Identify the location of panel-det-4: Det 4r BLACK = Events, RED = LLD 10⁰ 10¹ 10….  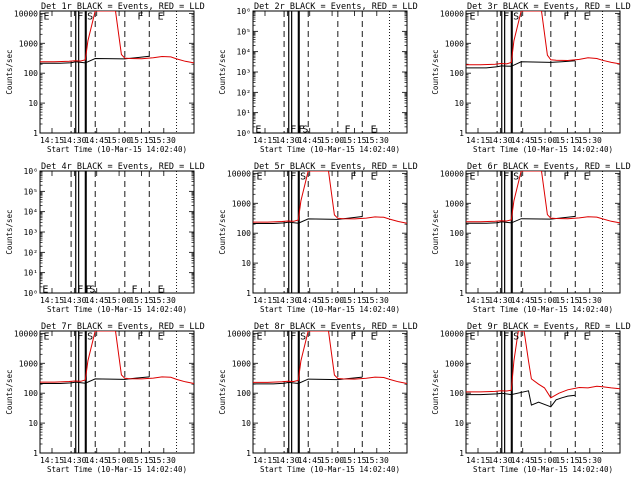
(105, 238).